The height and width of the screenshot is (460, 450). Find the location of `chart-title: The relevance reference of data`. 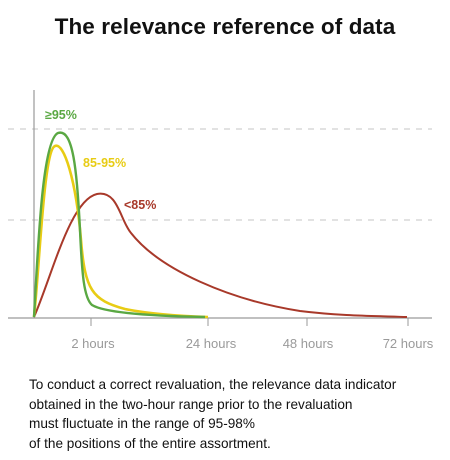

chart-title: The relevance reference of data is located at coordinates (225, 26).